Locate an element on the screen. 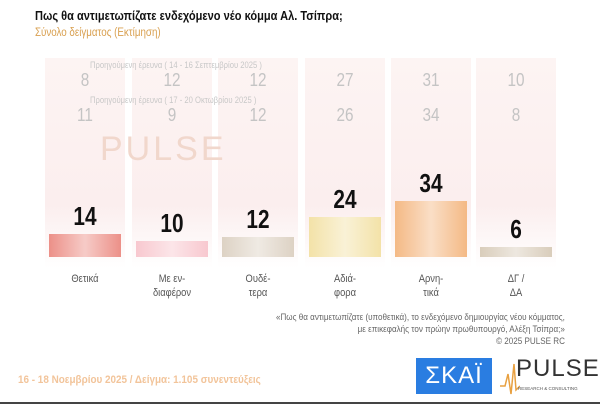 Image resolution: width=600 pixels, height=404 pixels. category-label-line: Αδιά- is located at coordinates (345, 279).